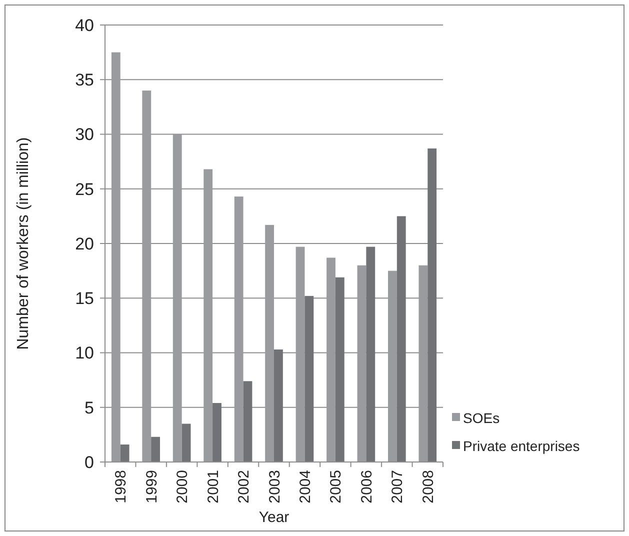 Image resolution: width=629 pixels, height=536 pixels. I want to click on x-tick-label: 2004, so click(305, 487).